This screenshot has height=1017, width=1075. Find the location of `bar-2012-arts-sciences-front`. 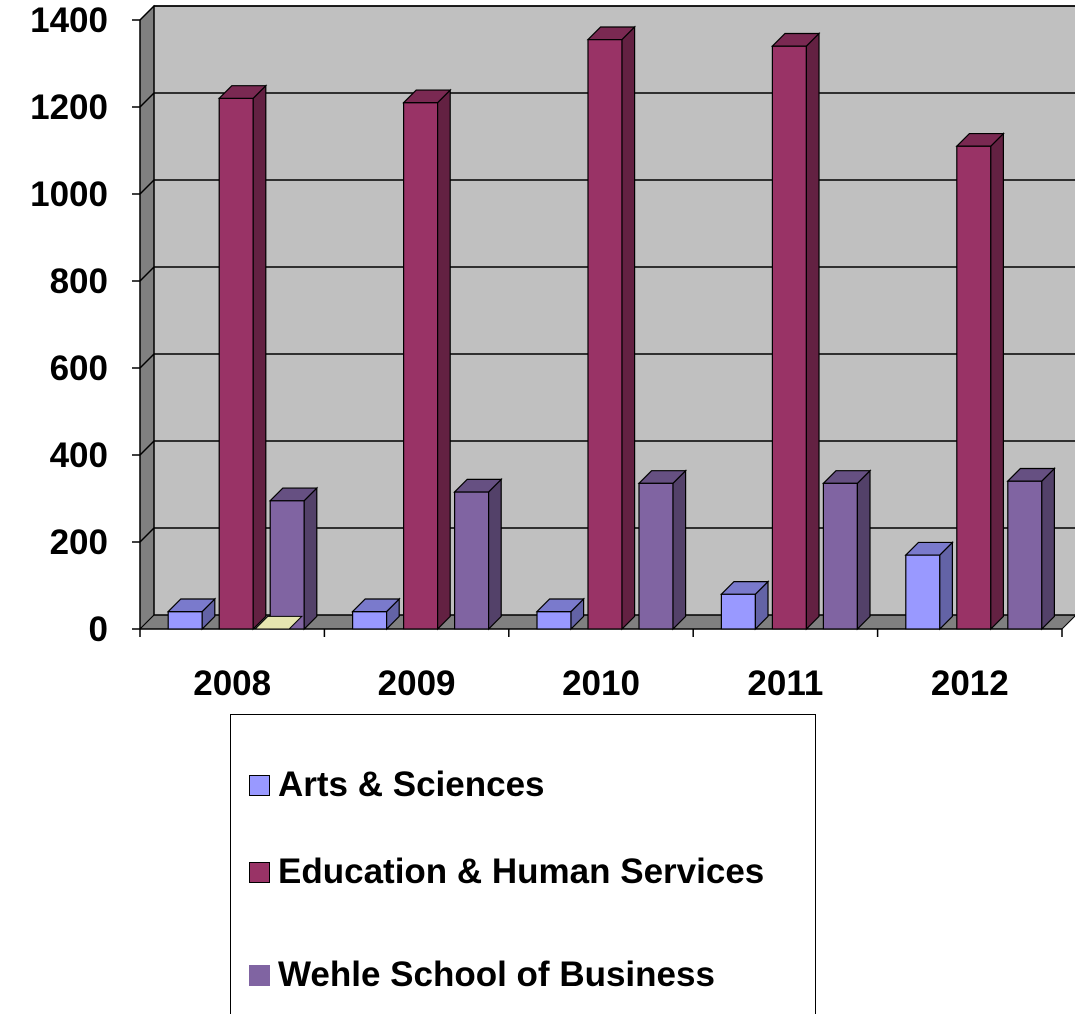

bar-2012-arts-sciences-front is located at coordinates (923, 592).